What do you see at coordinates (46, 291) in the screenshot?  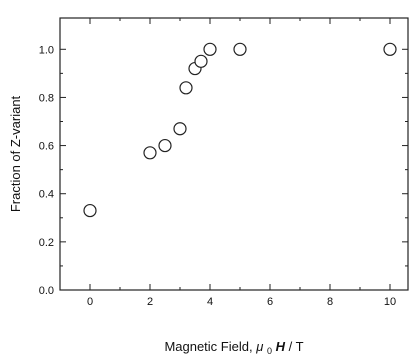 I see `y-tick-label: 0.0` at bounding box center [46, 291].